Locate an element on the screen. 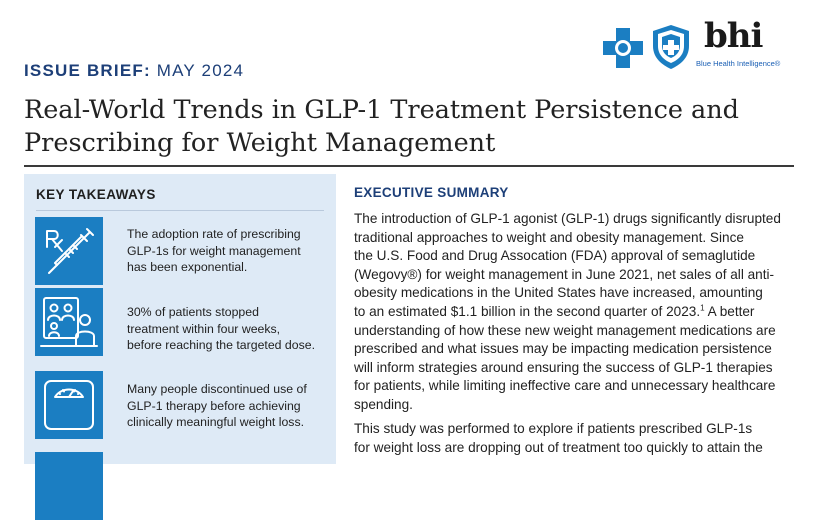 This screenshot has width=831, height=520. issue-brief-label: ISSUE BRIEF: MAY 2024 is located at coordinates (134, 71).